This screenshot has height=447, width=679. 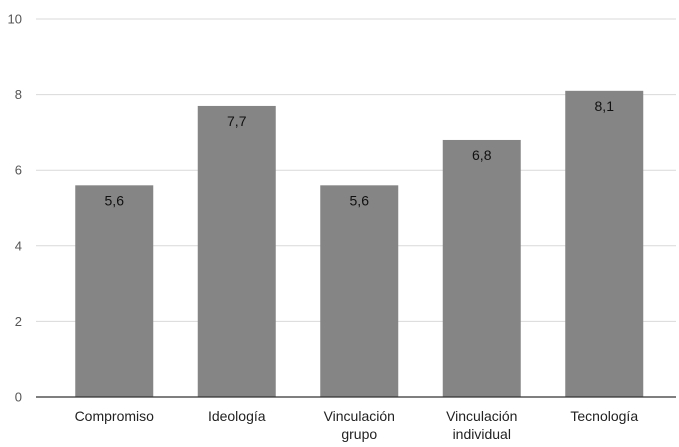 I want to click on data-label: 6,8, so click(x=482, y=155).